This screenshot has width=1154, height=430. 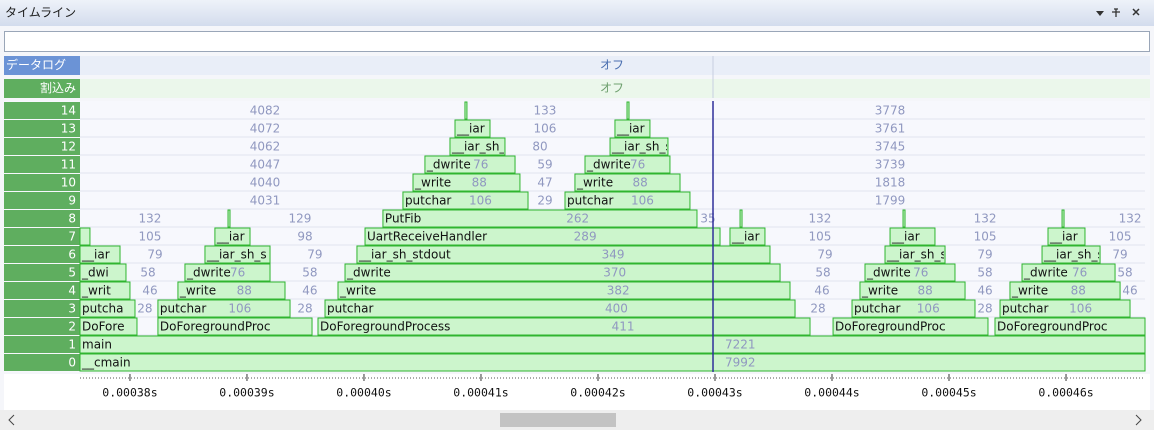 I want to click on call-duration: 7992, so click(x=740, y=363).